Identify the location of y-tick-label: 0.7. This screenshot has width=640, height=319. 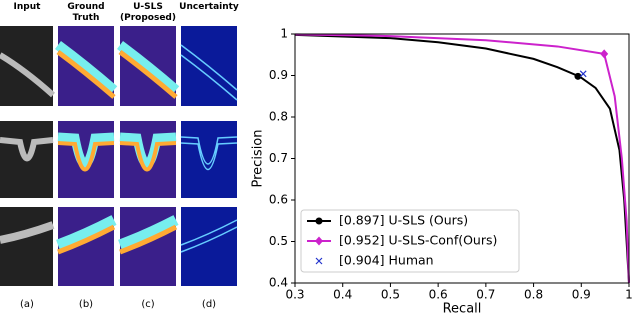
(278, 158).